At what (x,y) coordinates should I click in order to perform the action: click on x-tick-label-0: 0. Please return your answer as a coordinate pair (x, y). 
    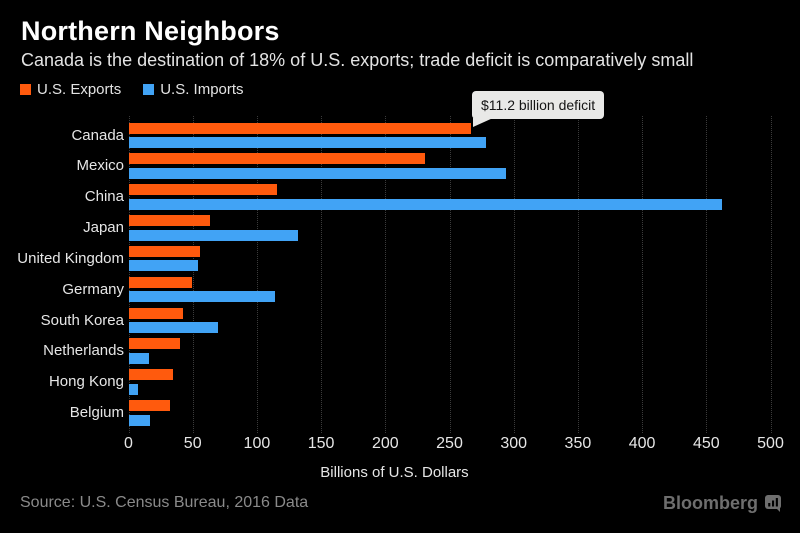
    Looking at the image, I should click on (128, 443).